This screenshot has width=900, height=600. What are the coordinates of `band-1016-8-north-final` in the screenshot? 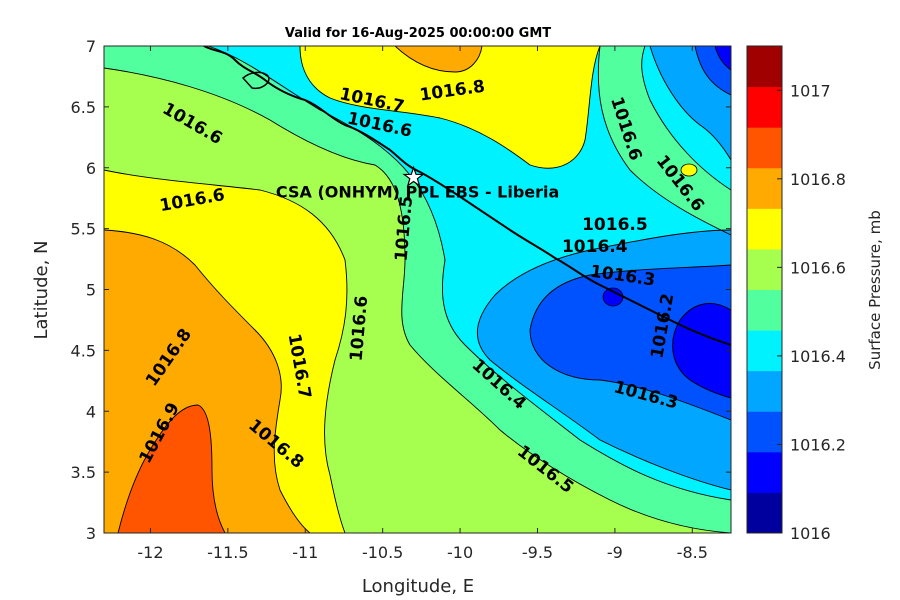 It's located at (438, 59).